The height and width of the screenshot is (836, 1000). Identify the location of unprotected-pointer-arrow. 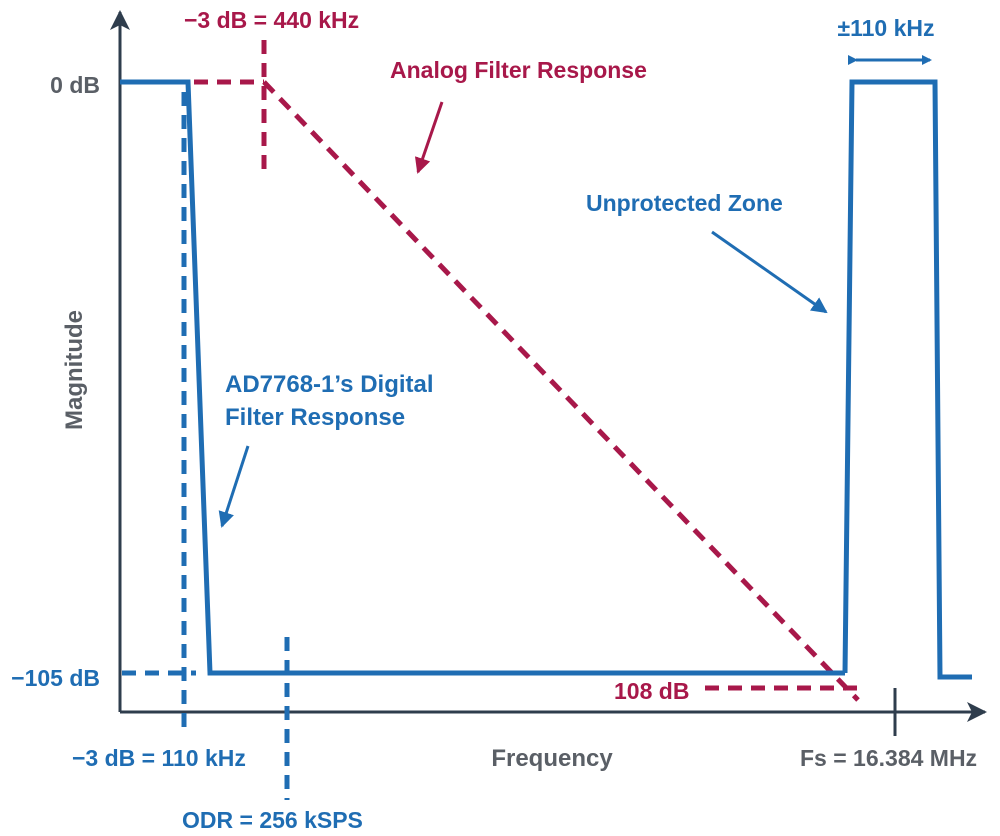
(769, 272).